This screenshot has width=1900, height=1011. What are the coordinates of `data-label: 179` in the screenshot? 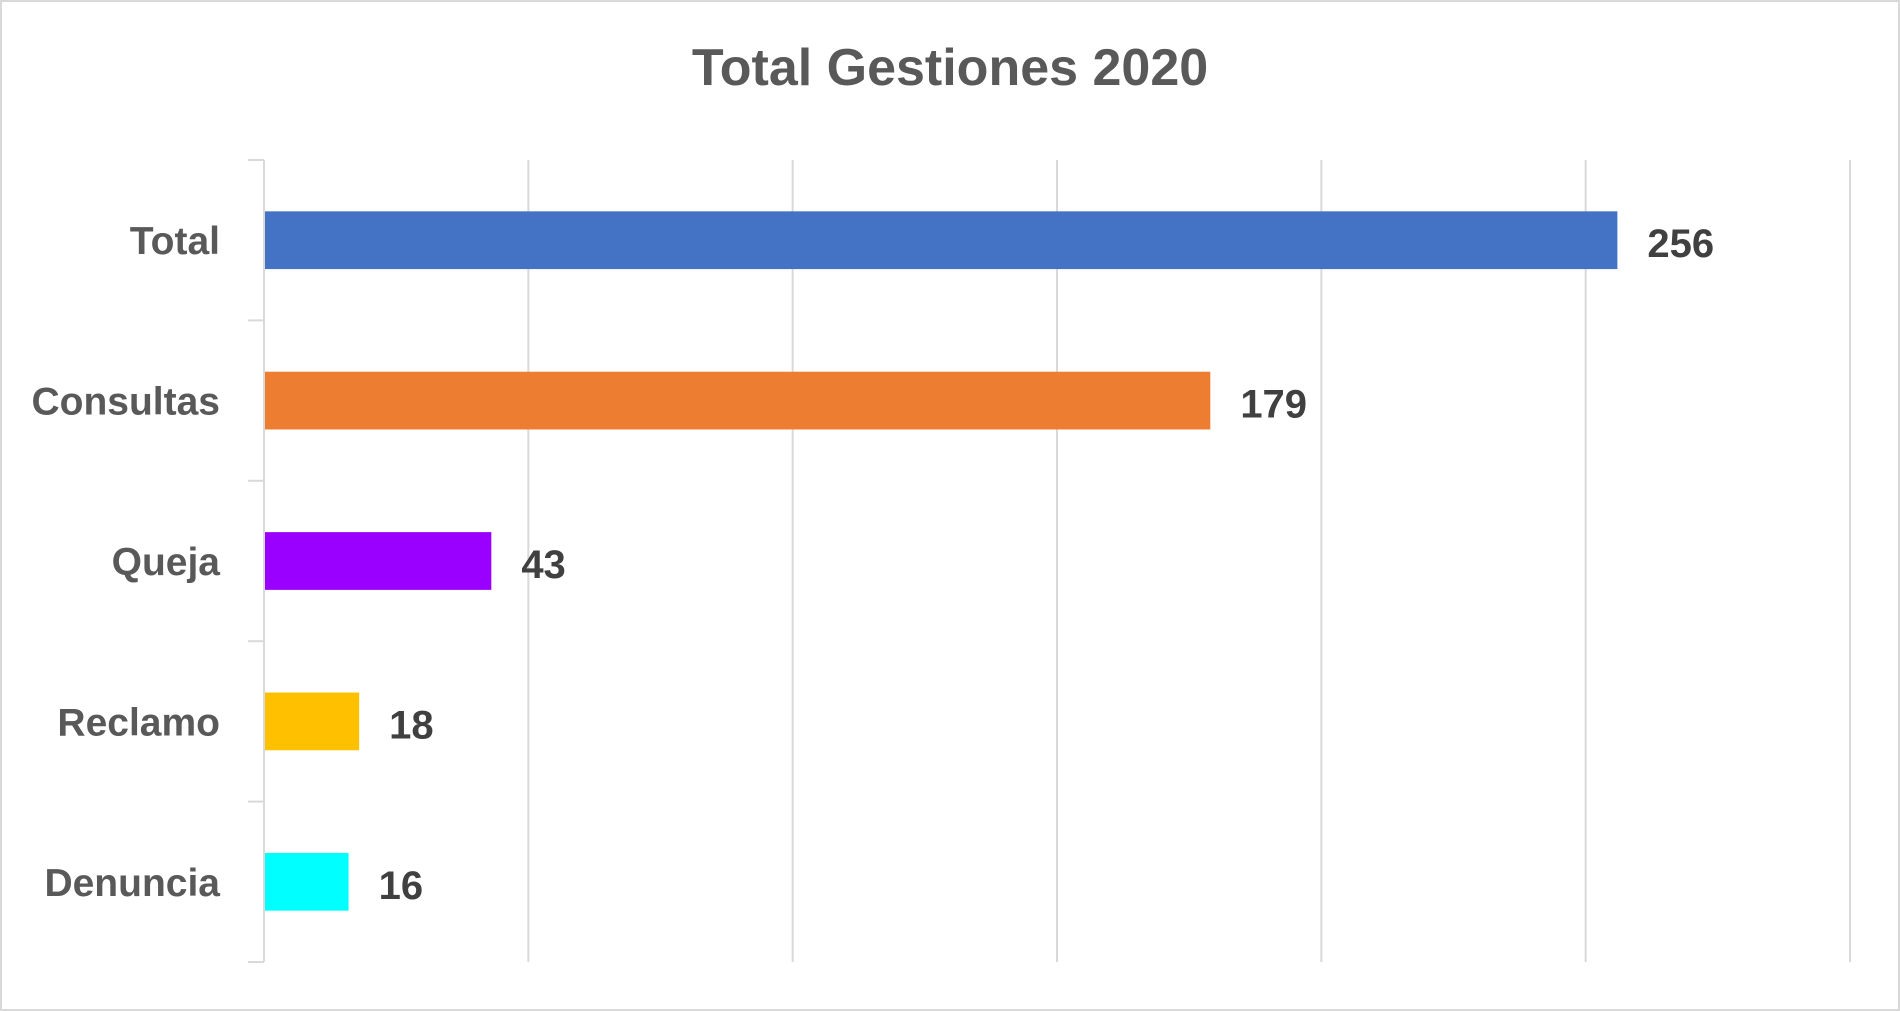 It's located at (1273, 405).